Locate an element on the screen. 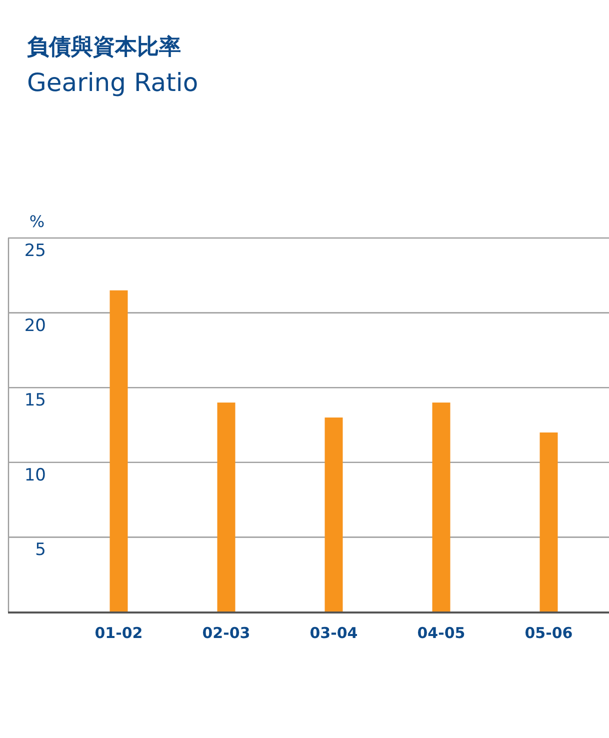 This screenshot has height=738, width=609. y-tick-label: 20 is located at coordinates (35, 326).